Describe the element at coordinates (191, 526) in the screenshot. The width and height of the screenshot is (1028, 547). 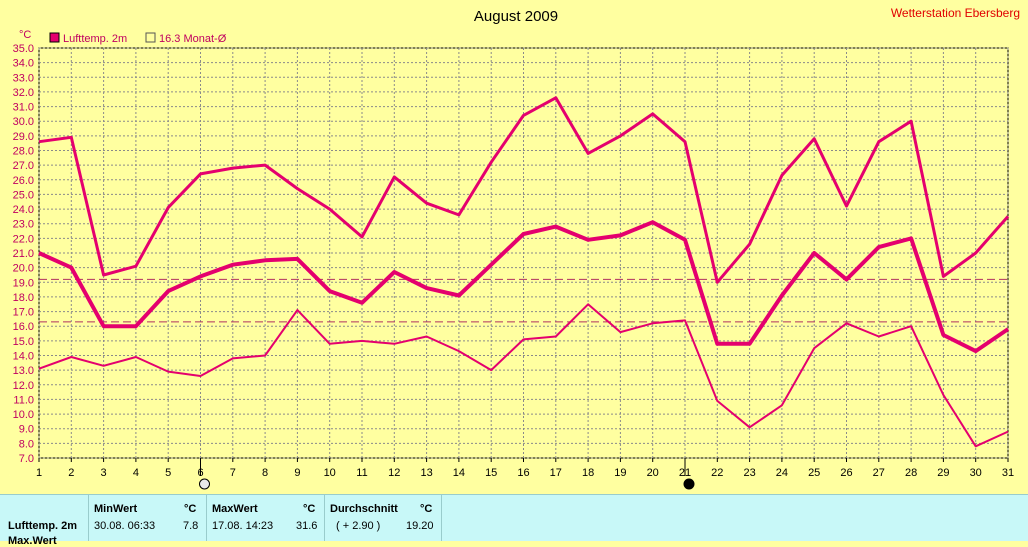
I see `min-value: 7.8` at that location.